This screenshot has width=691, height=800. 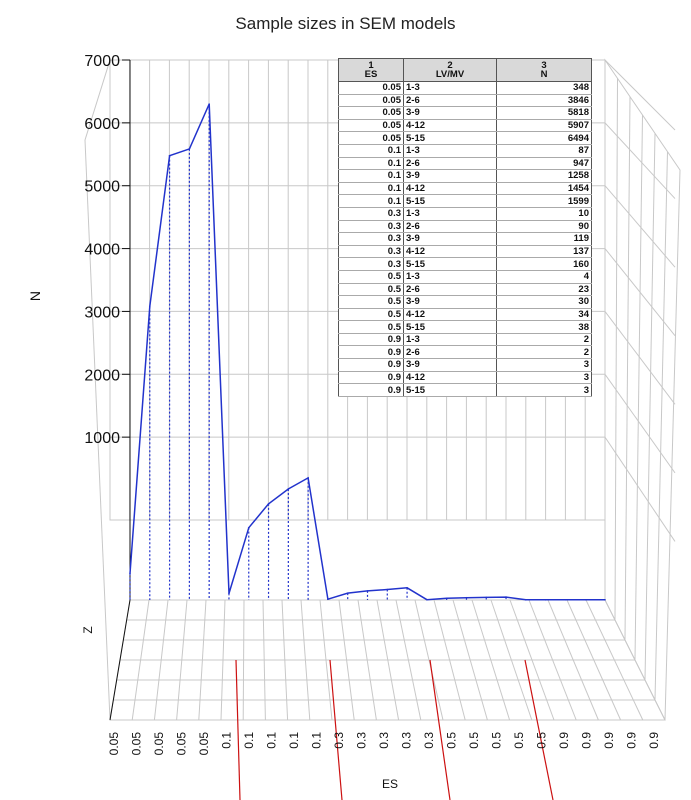 What do you see at coordinates (390, 784) in the screenshot?
I see `x-axis-label: ES` at bounding box center [390, 784].